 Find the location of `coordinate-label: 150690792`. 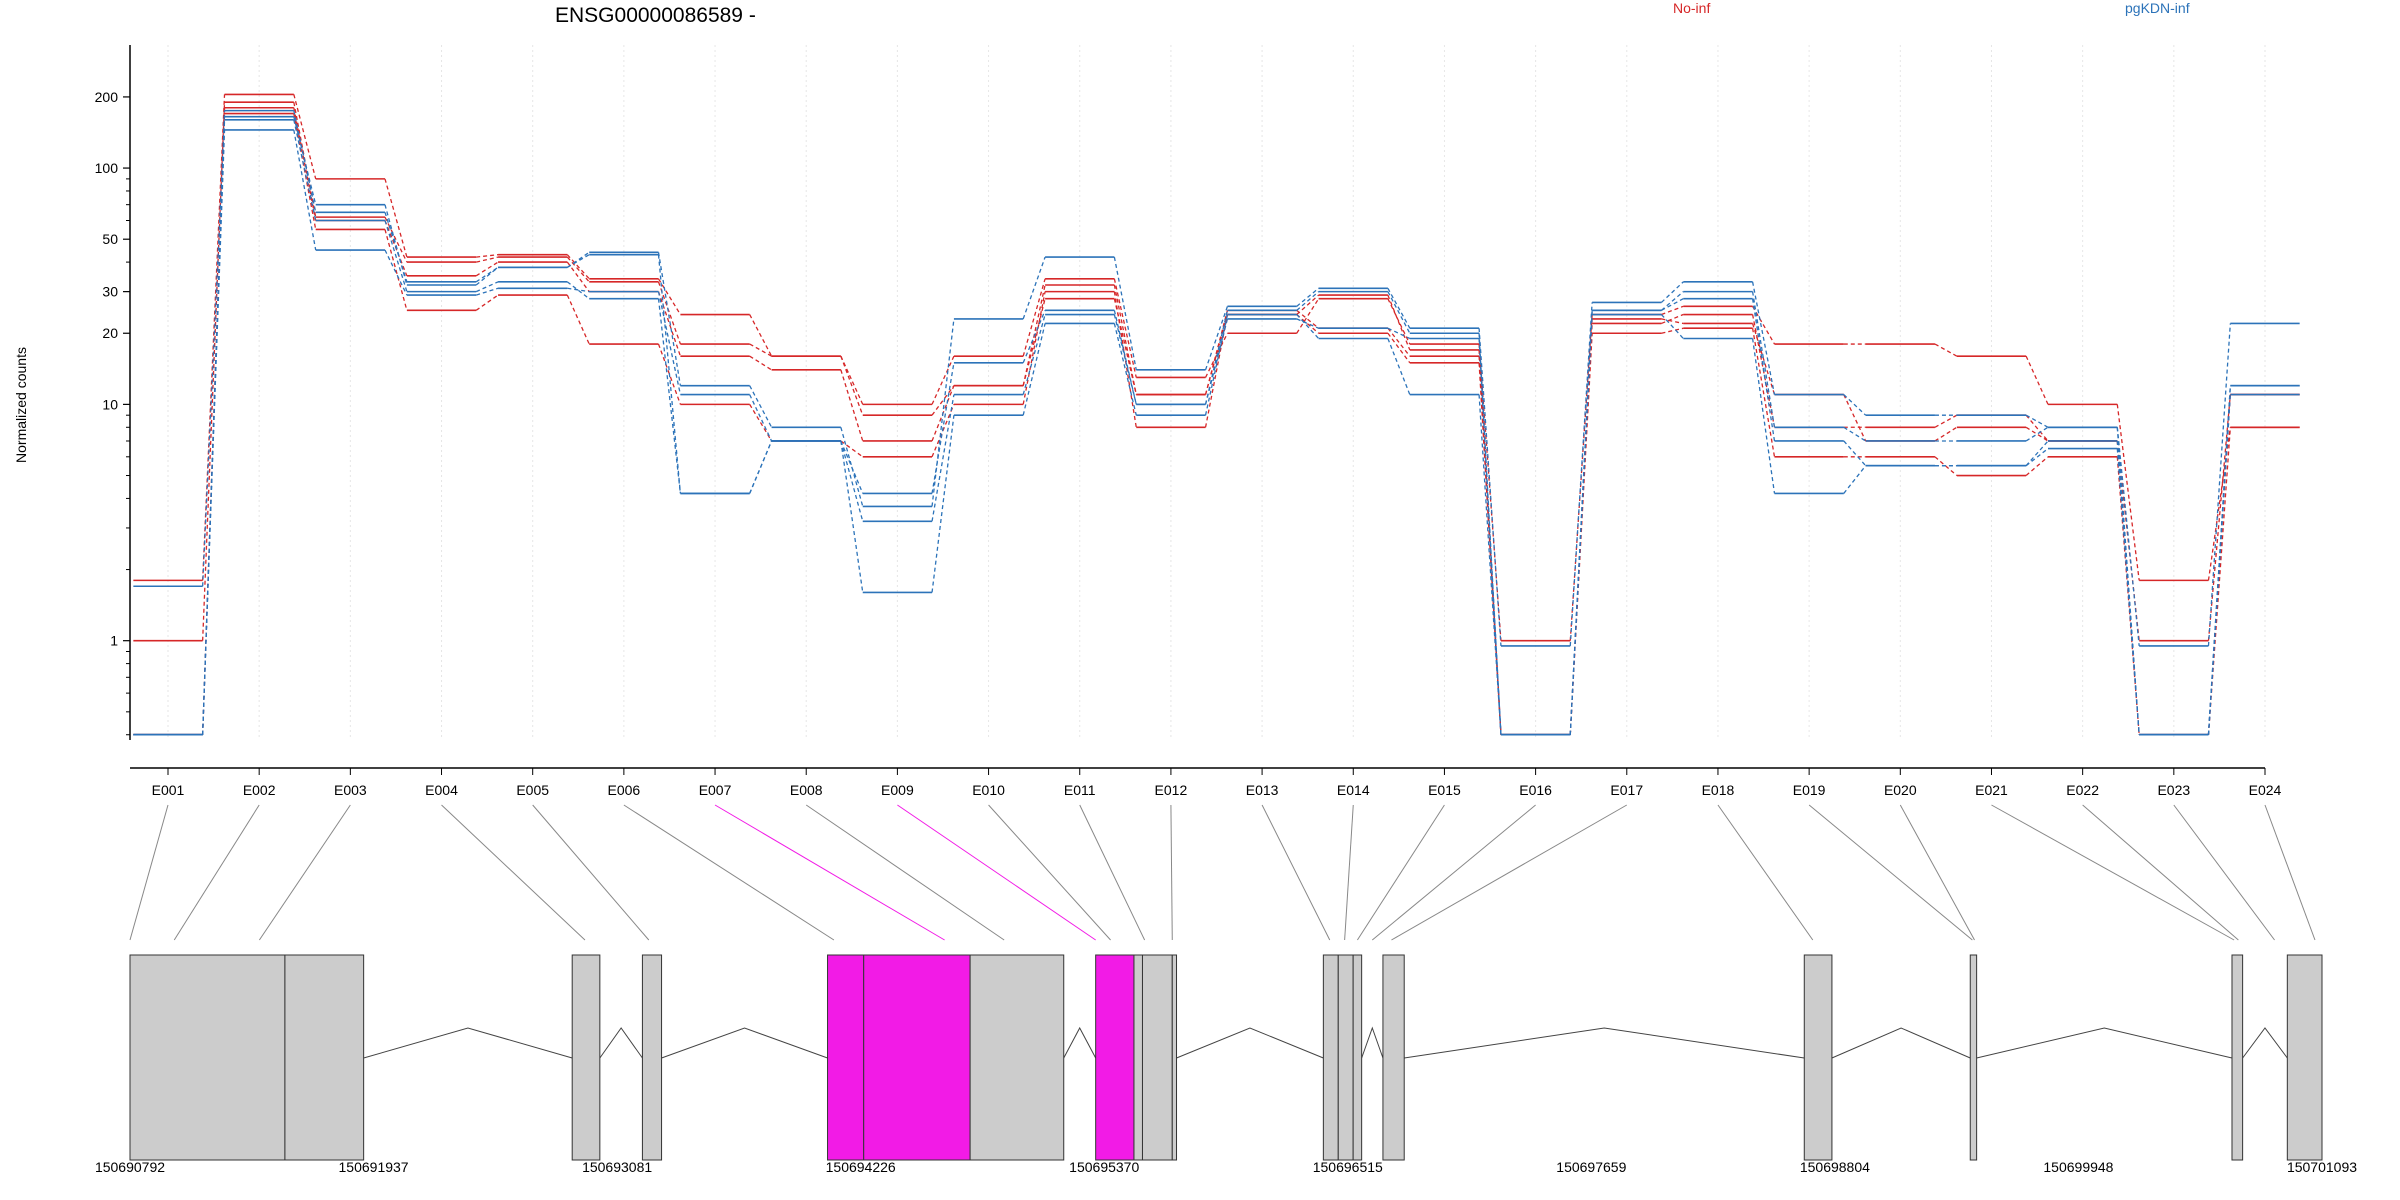

coordinate-label: 150690792 is located at coordinates (130, 1167).